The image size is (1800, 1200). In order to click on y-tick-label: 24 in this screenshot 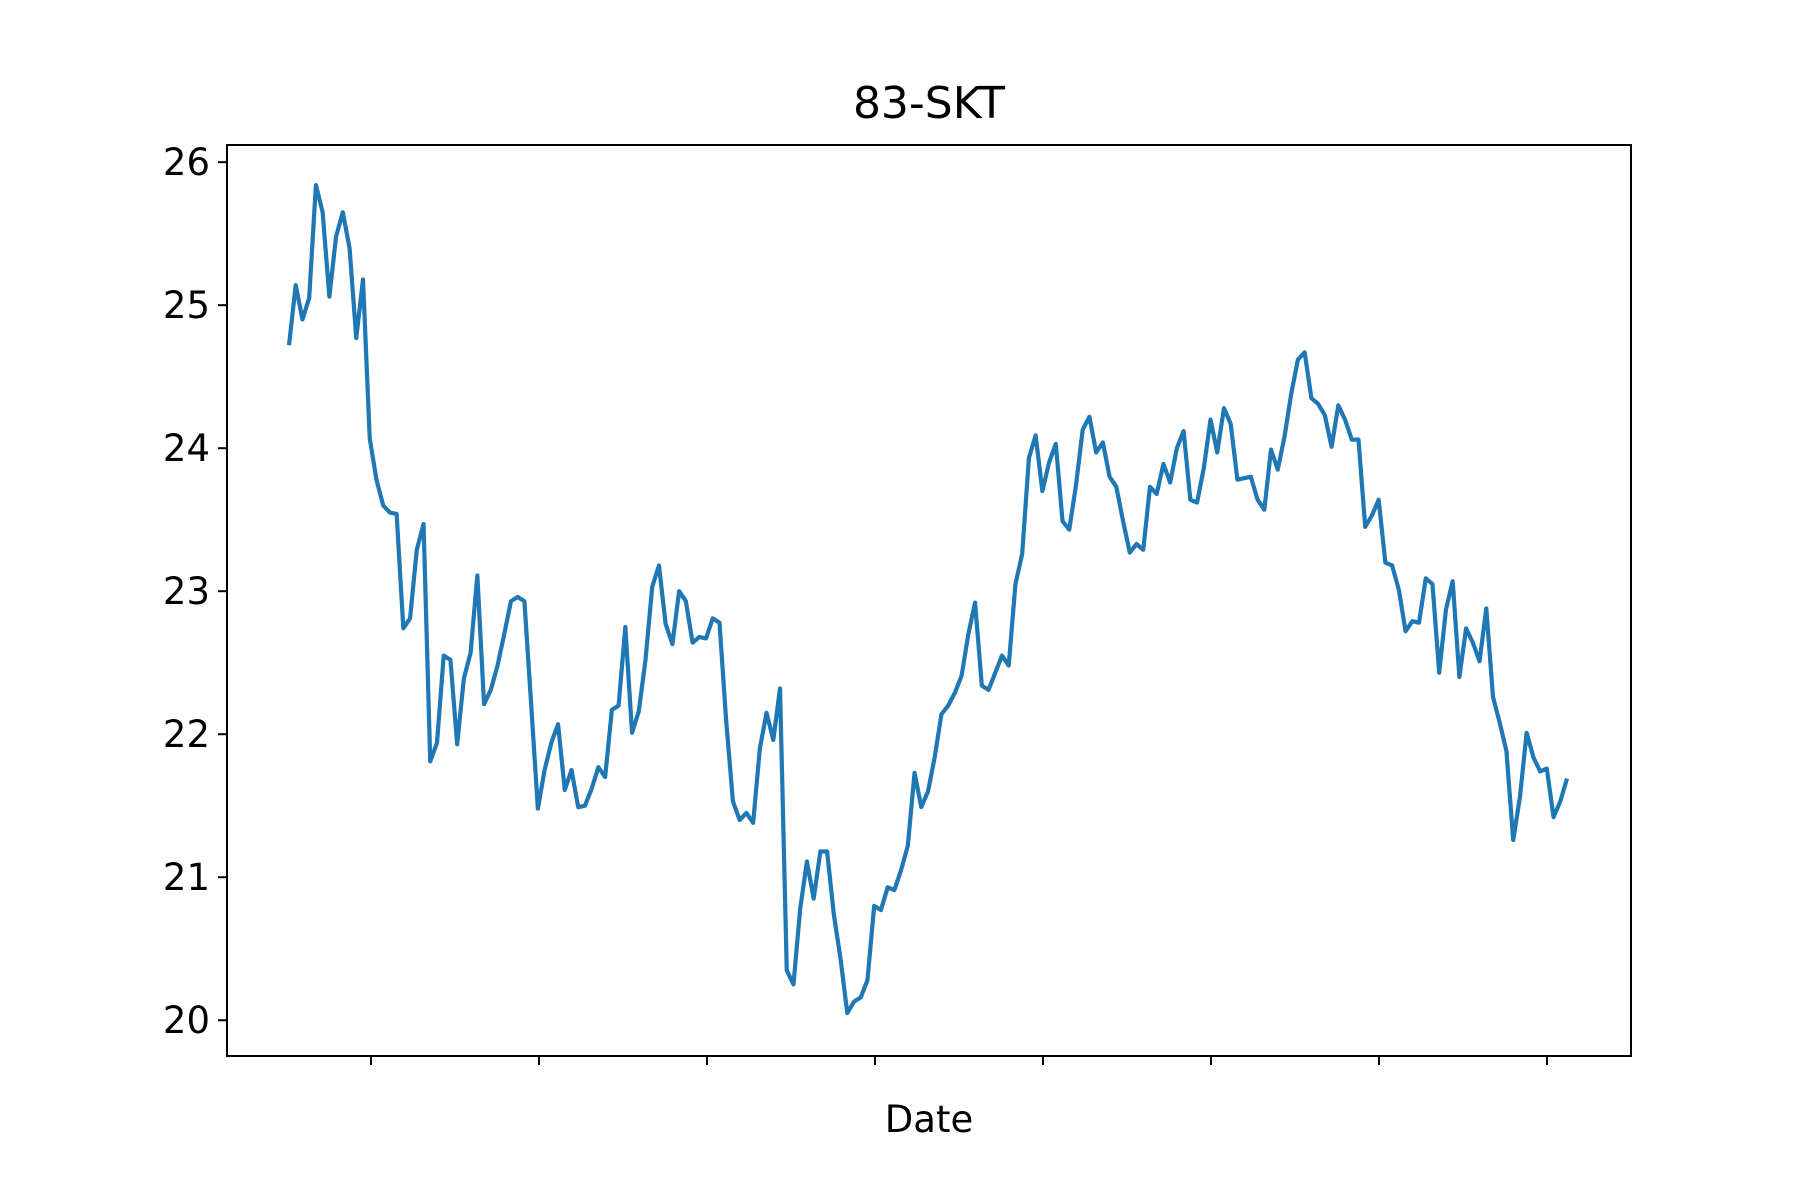, I will do `click(186, 448)`.